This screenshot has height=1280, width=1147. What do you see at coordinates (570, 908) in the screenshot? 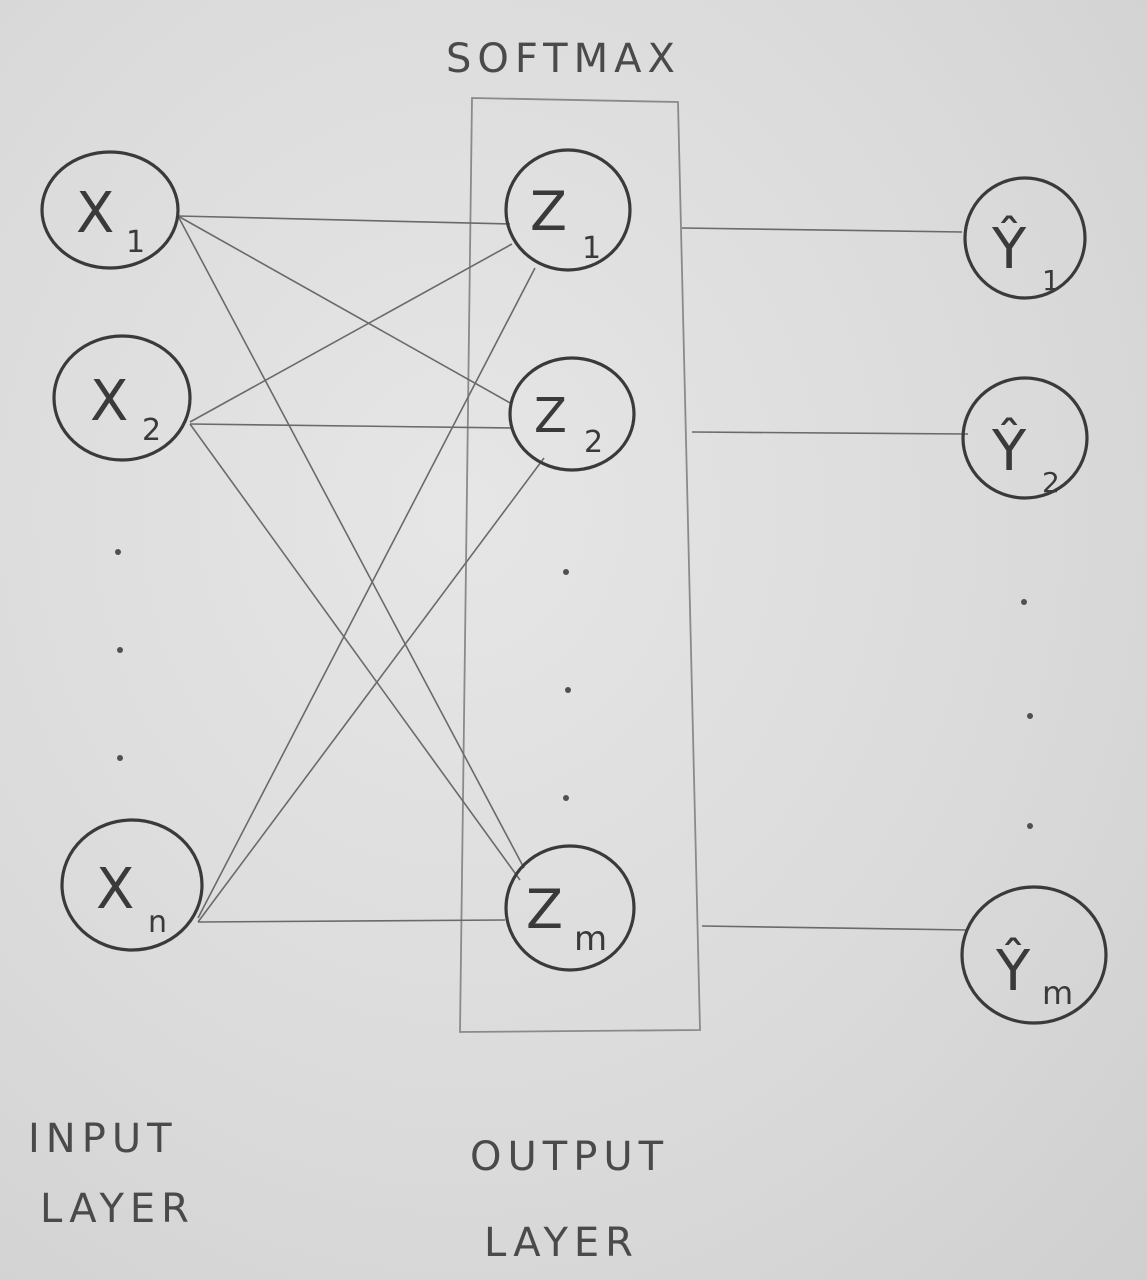
I see `output-node-zm: Z m` at bounding box center [570, 908].